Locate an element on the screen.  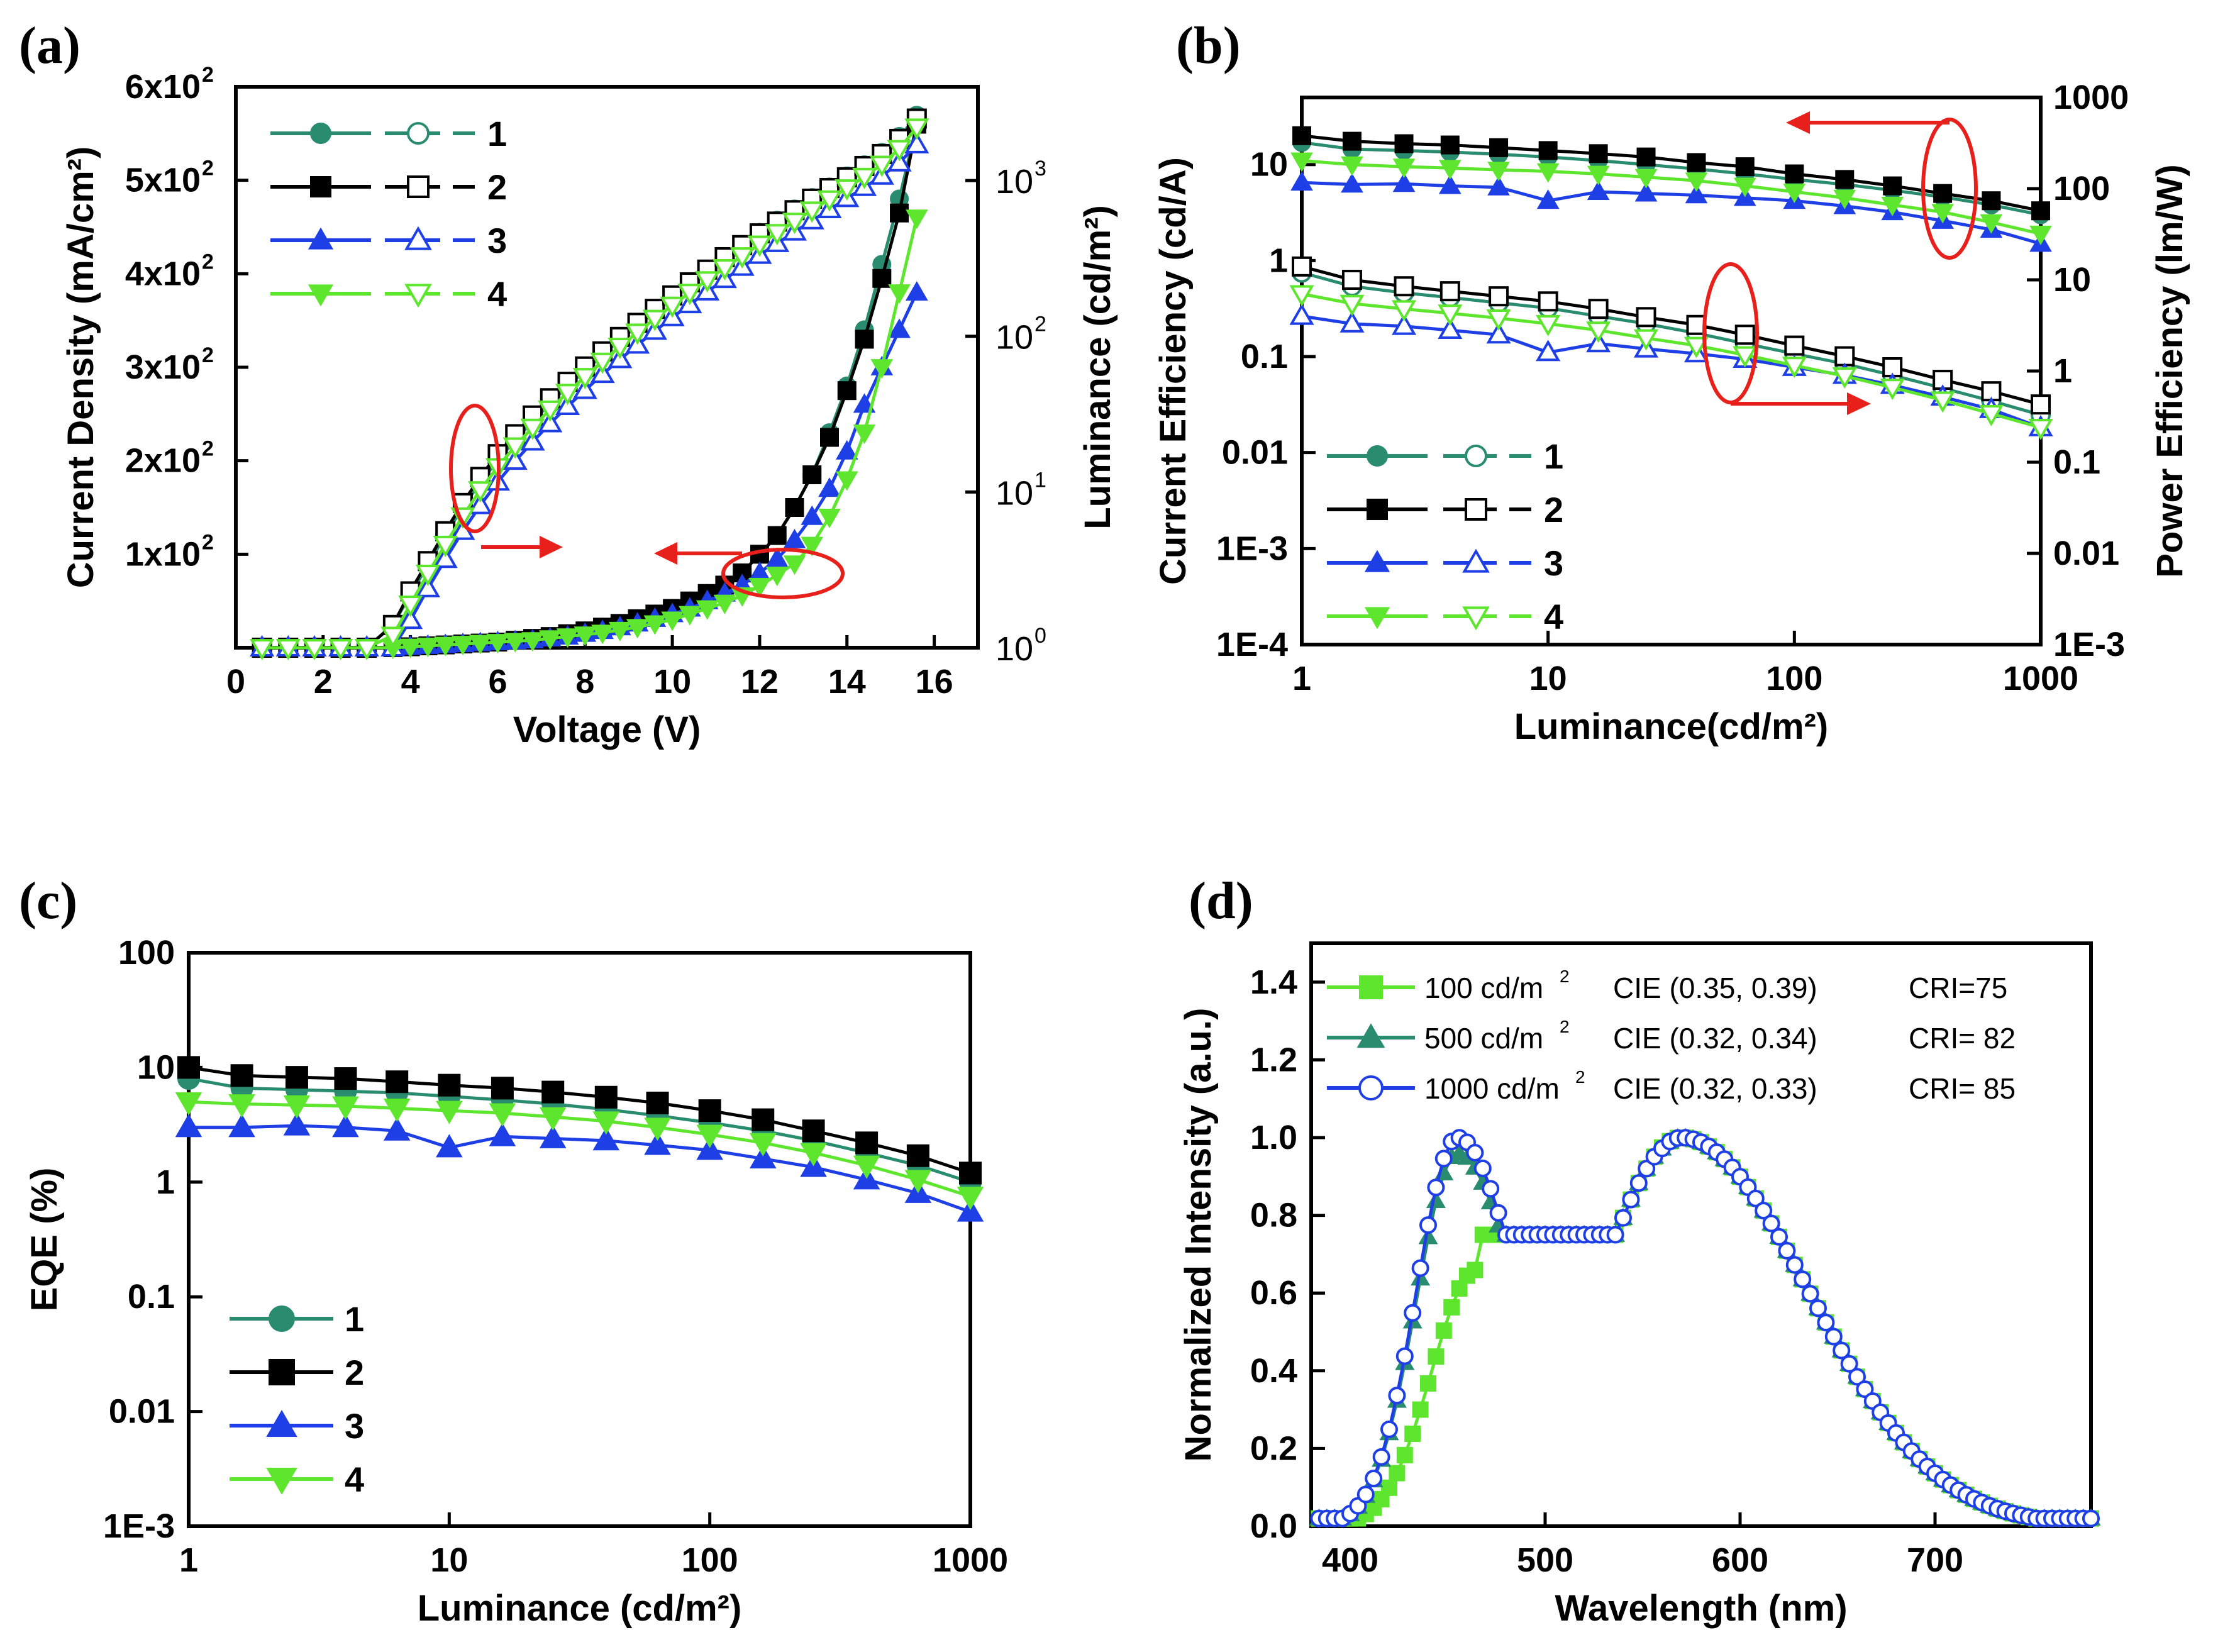
panel-c-frame is located at coordinates (579, 1239).